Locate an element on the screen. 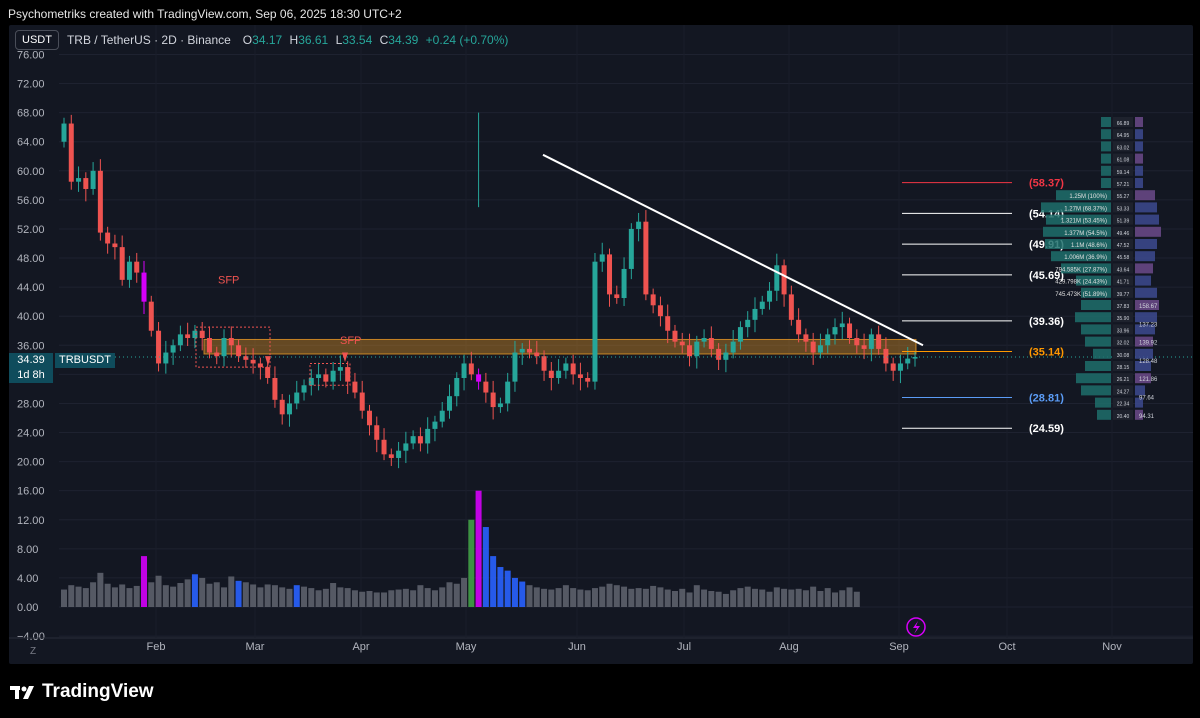  fib-level-label: (39.36) is located at coordinates (1046, 322).